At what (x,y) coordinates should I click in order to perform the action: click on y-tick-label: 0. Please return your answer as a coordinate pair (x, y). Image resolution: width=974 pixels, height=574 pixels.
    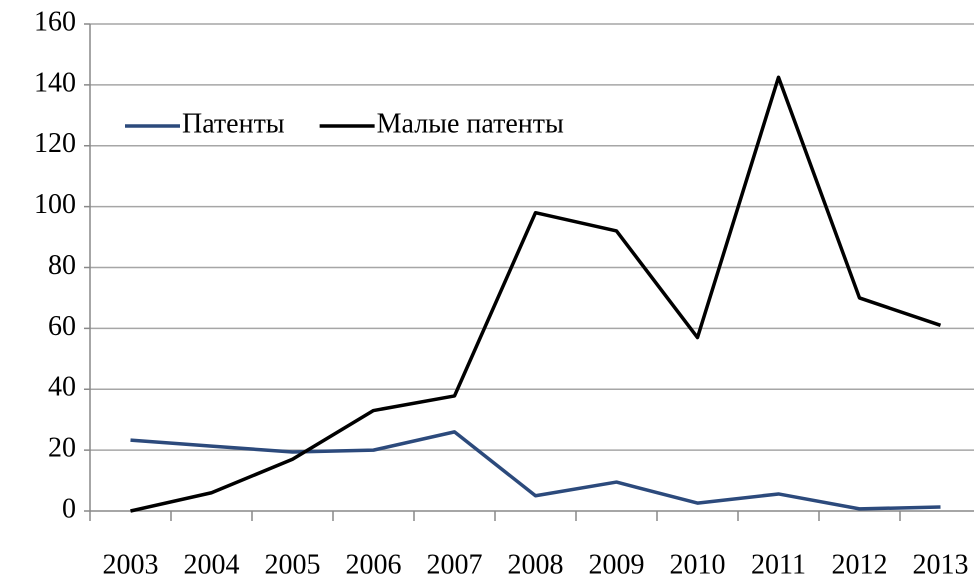
    Looking at the image, I should click on (69, 508).